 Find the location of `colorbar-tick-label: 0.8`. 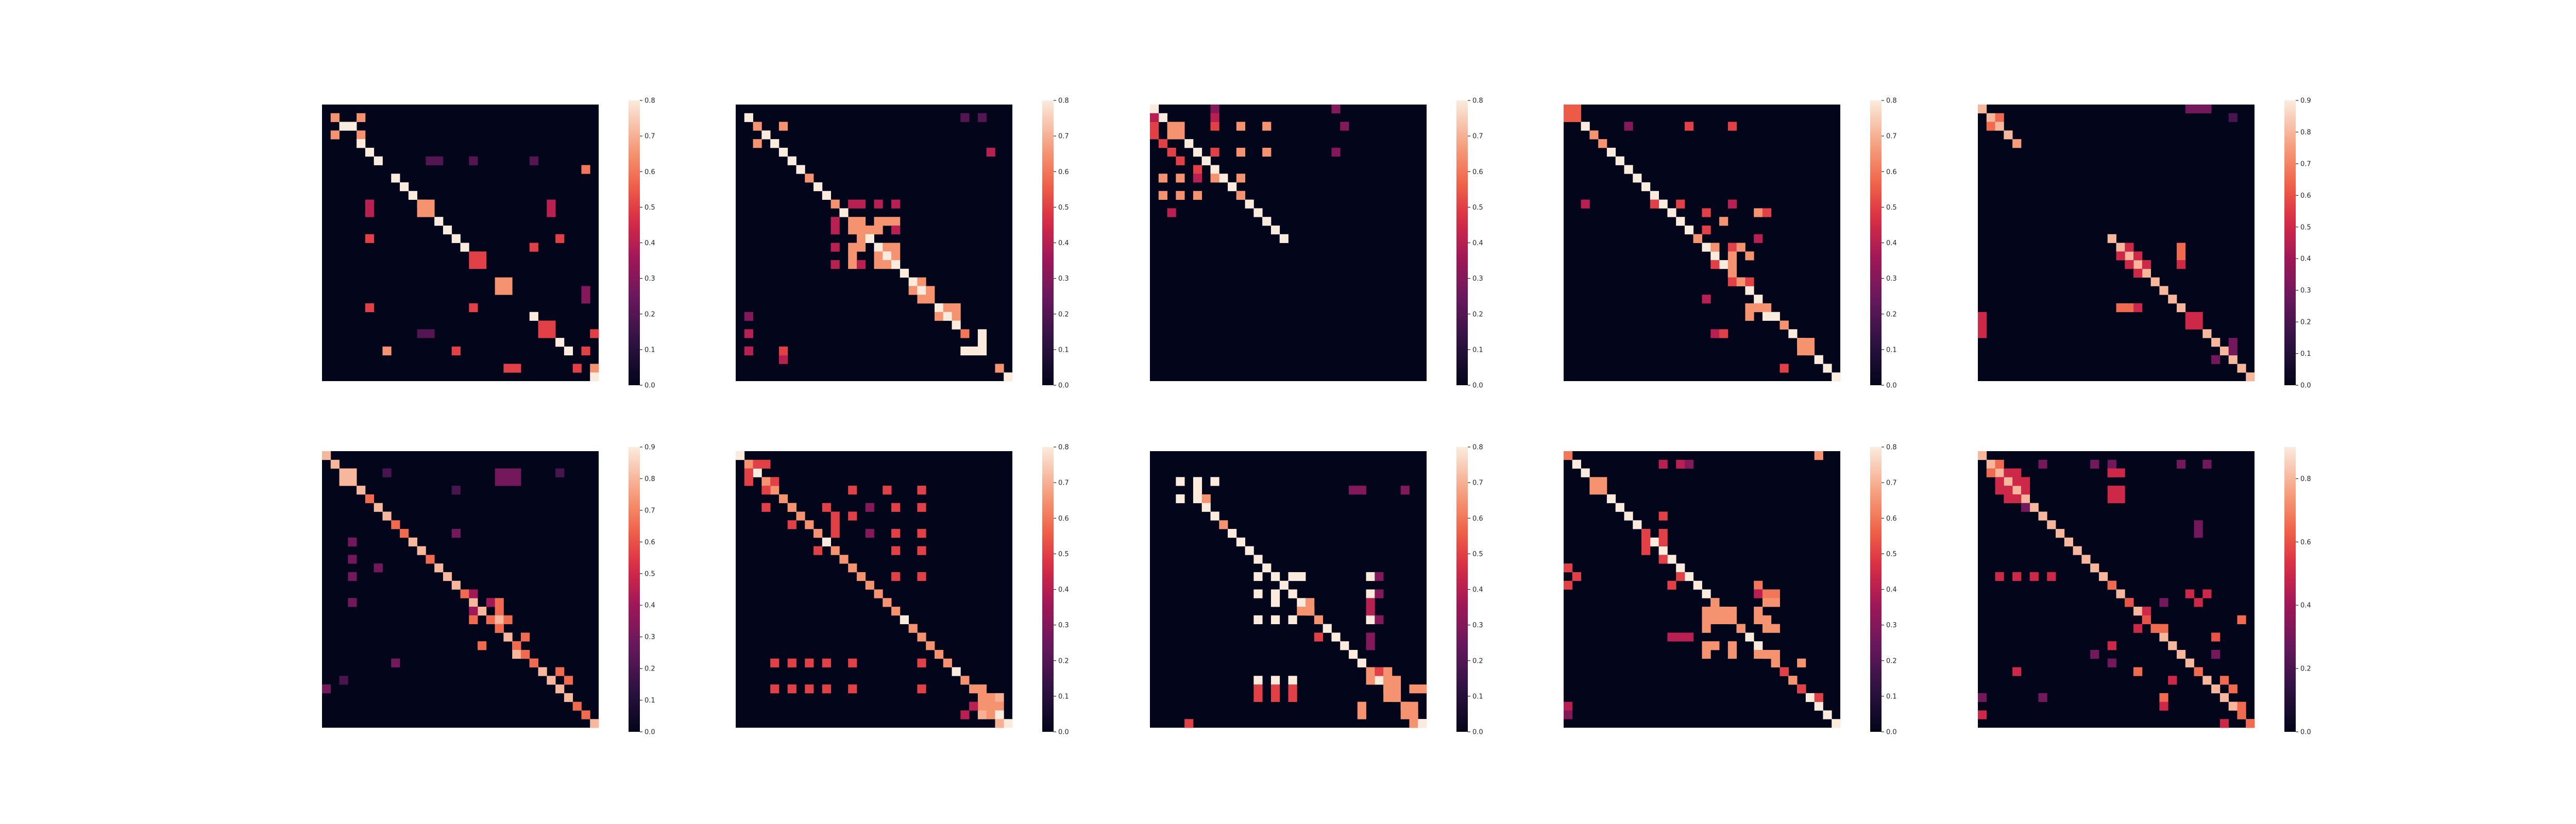

colorbar-tick-label: 0.8 is located at coordinates (650, 101).